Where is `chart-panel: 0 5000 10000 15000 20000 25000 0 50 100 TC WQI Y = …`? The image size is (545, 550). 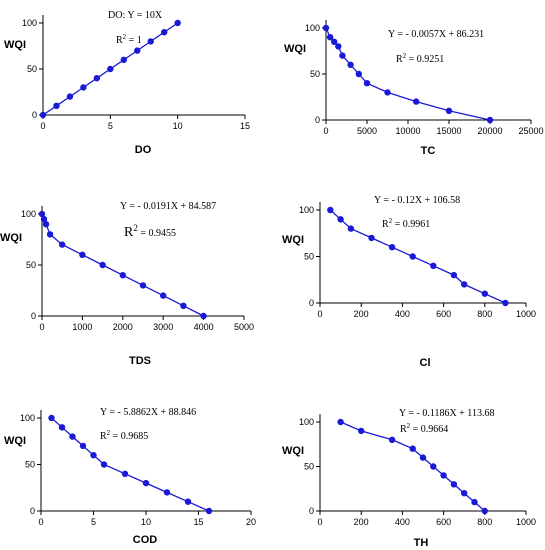 chart-panel: 0 5000 10000 15000 20000 25000 0 50 100 TC WQI Y = … is located at coordinates (414, 88).